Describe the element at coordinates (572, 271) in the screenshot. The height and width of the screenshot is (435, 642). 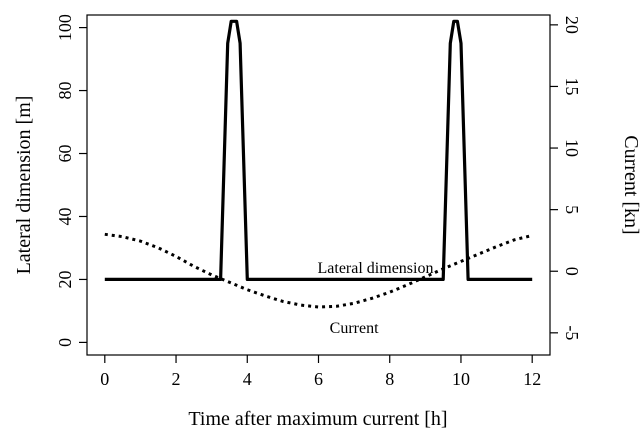
I see `y2-tick-label: 0` at that location.